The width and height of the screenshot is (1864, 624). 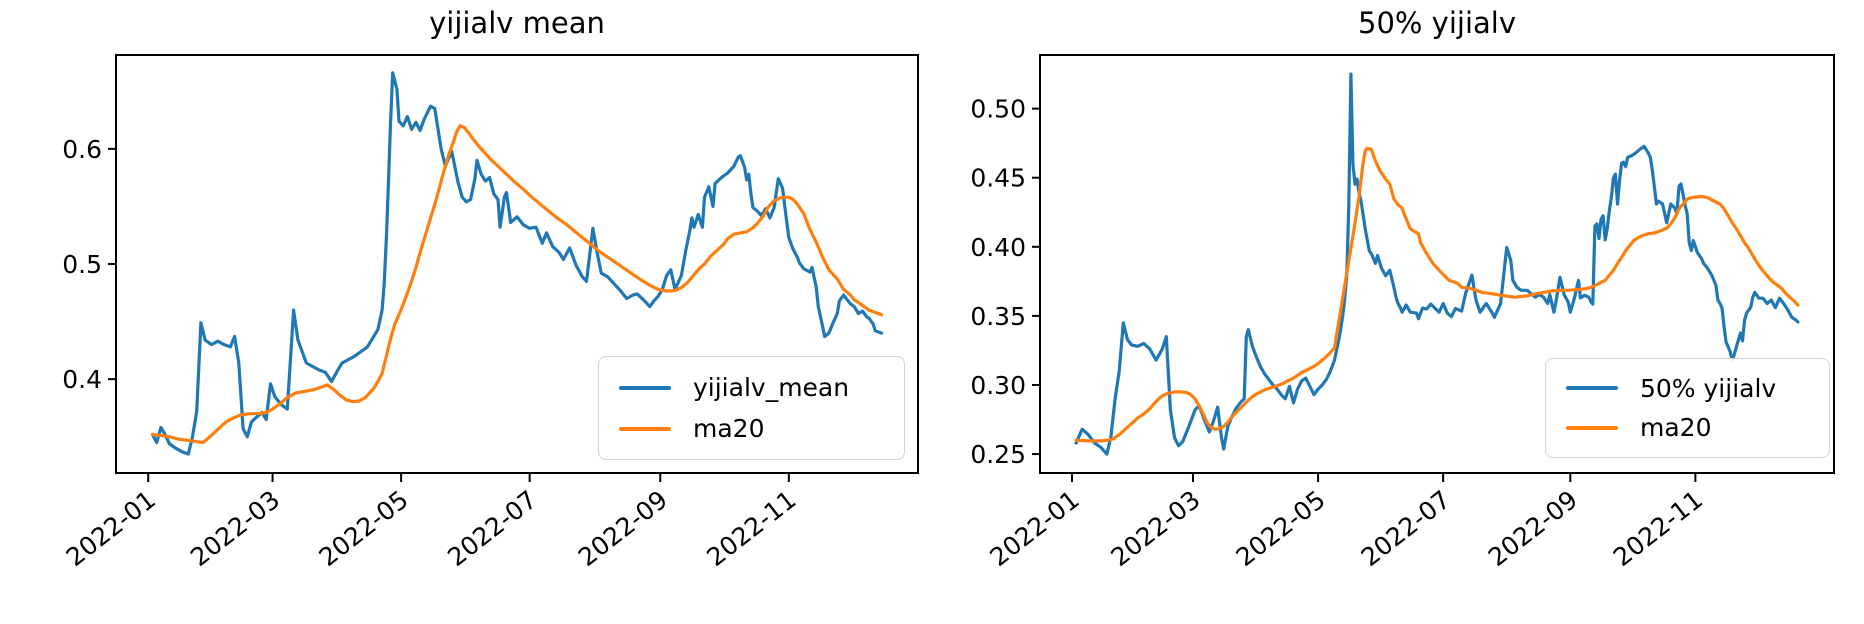 I want to click on y-tick-label: 0.4, so click(x=82, y=379).